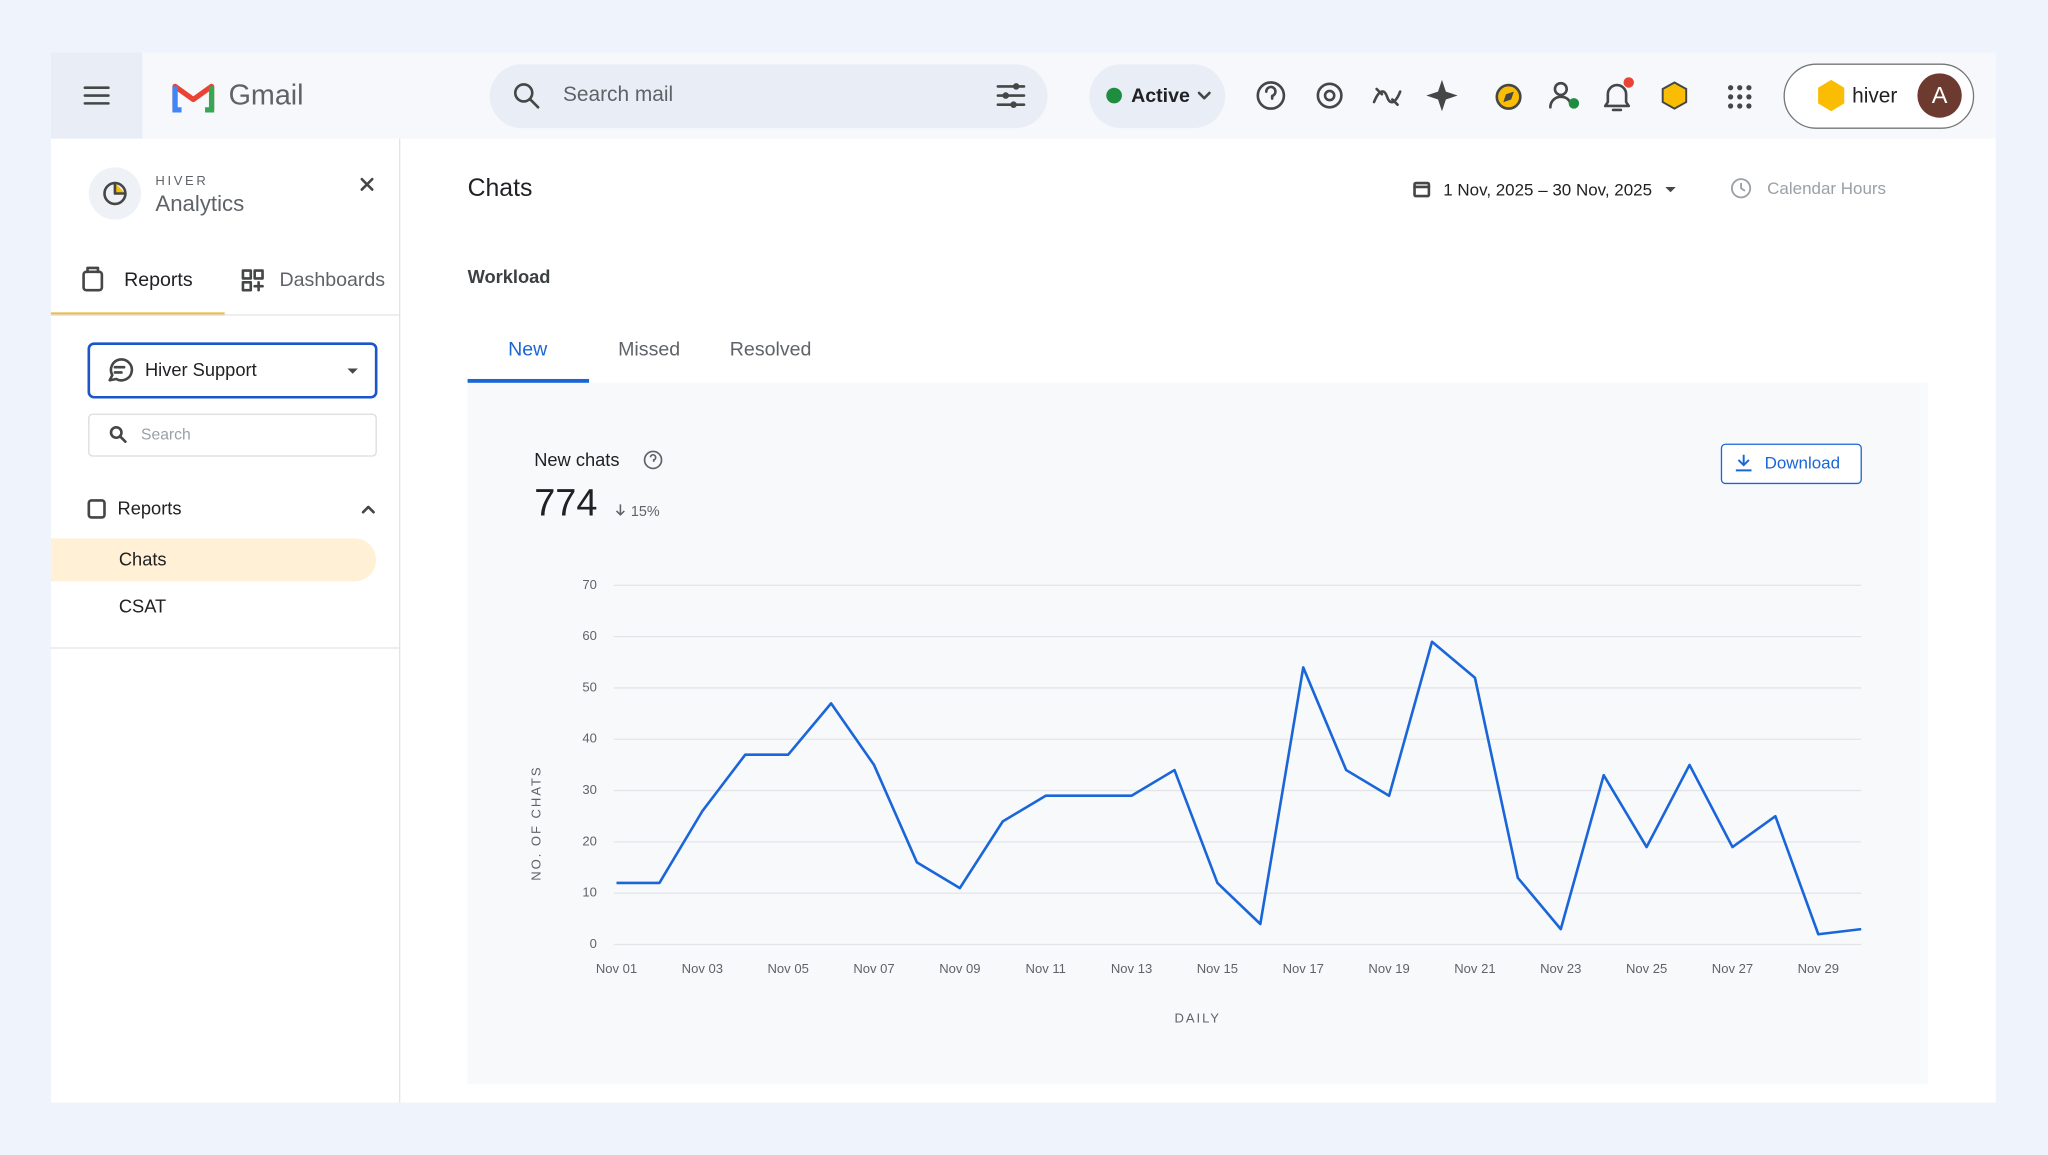  What do you see at coordinates (1560, 95) in the screenshot?
I see `contacts-icon` at bounding box center [1560, 95].